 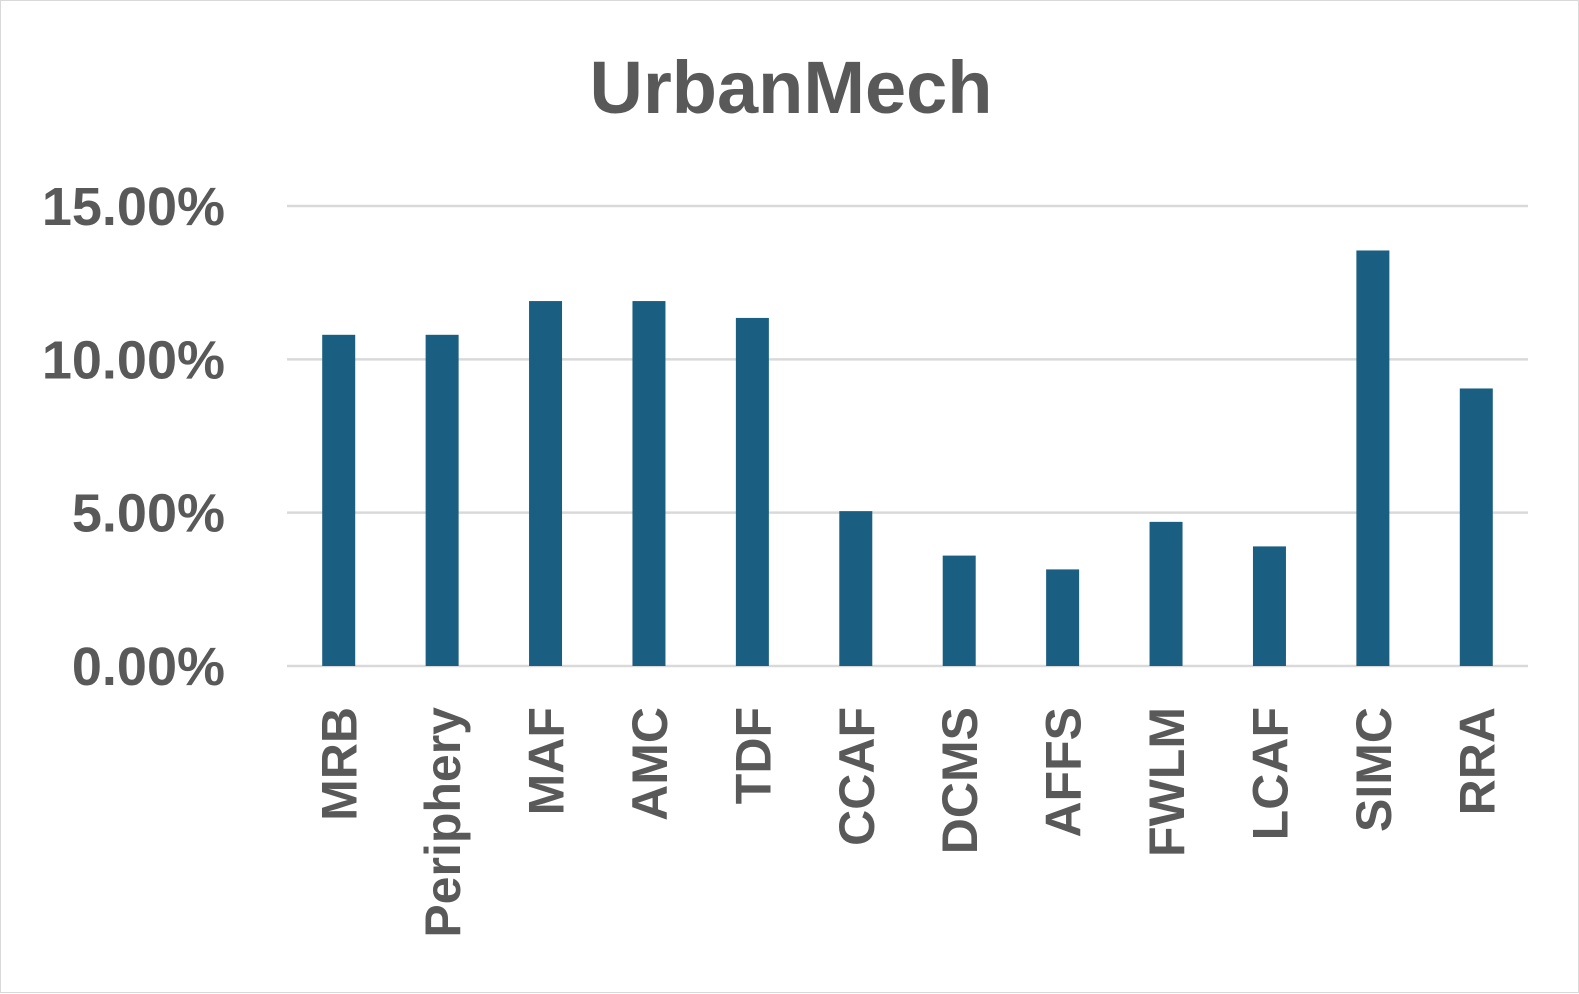 What do you see at coordinates (1166, 593) in the screenshot?
I see `bar-fwlm` at bounding box center [1166, 593].